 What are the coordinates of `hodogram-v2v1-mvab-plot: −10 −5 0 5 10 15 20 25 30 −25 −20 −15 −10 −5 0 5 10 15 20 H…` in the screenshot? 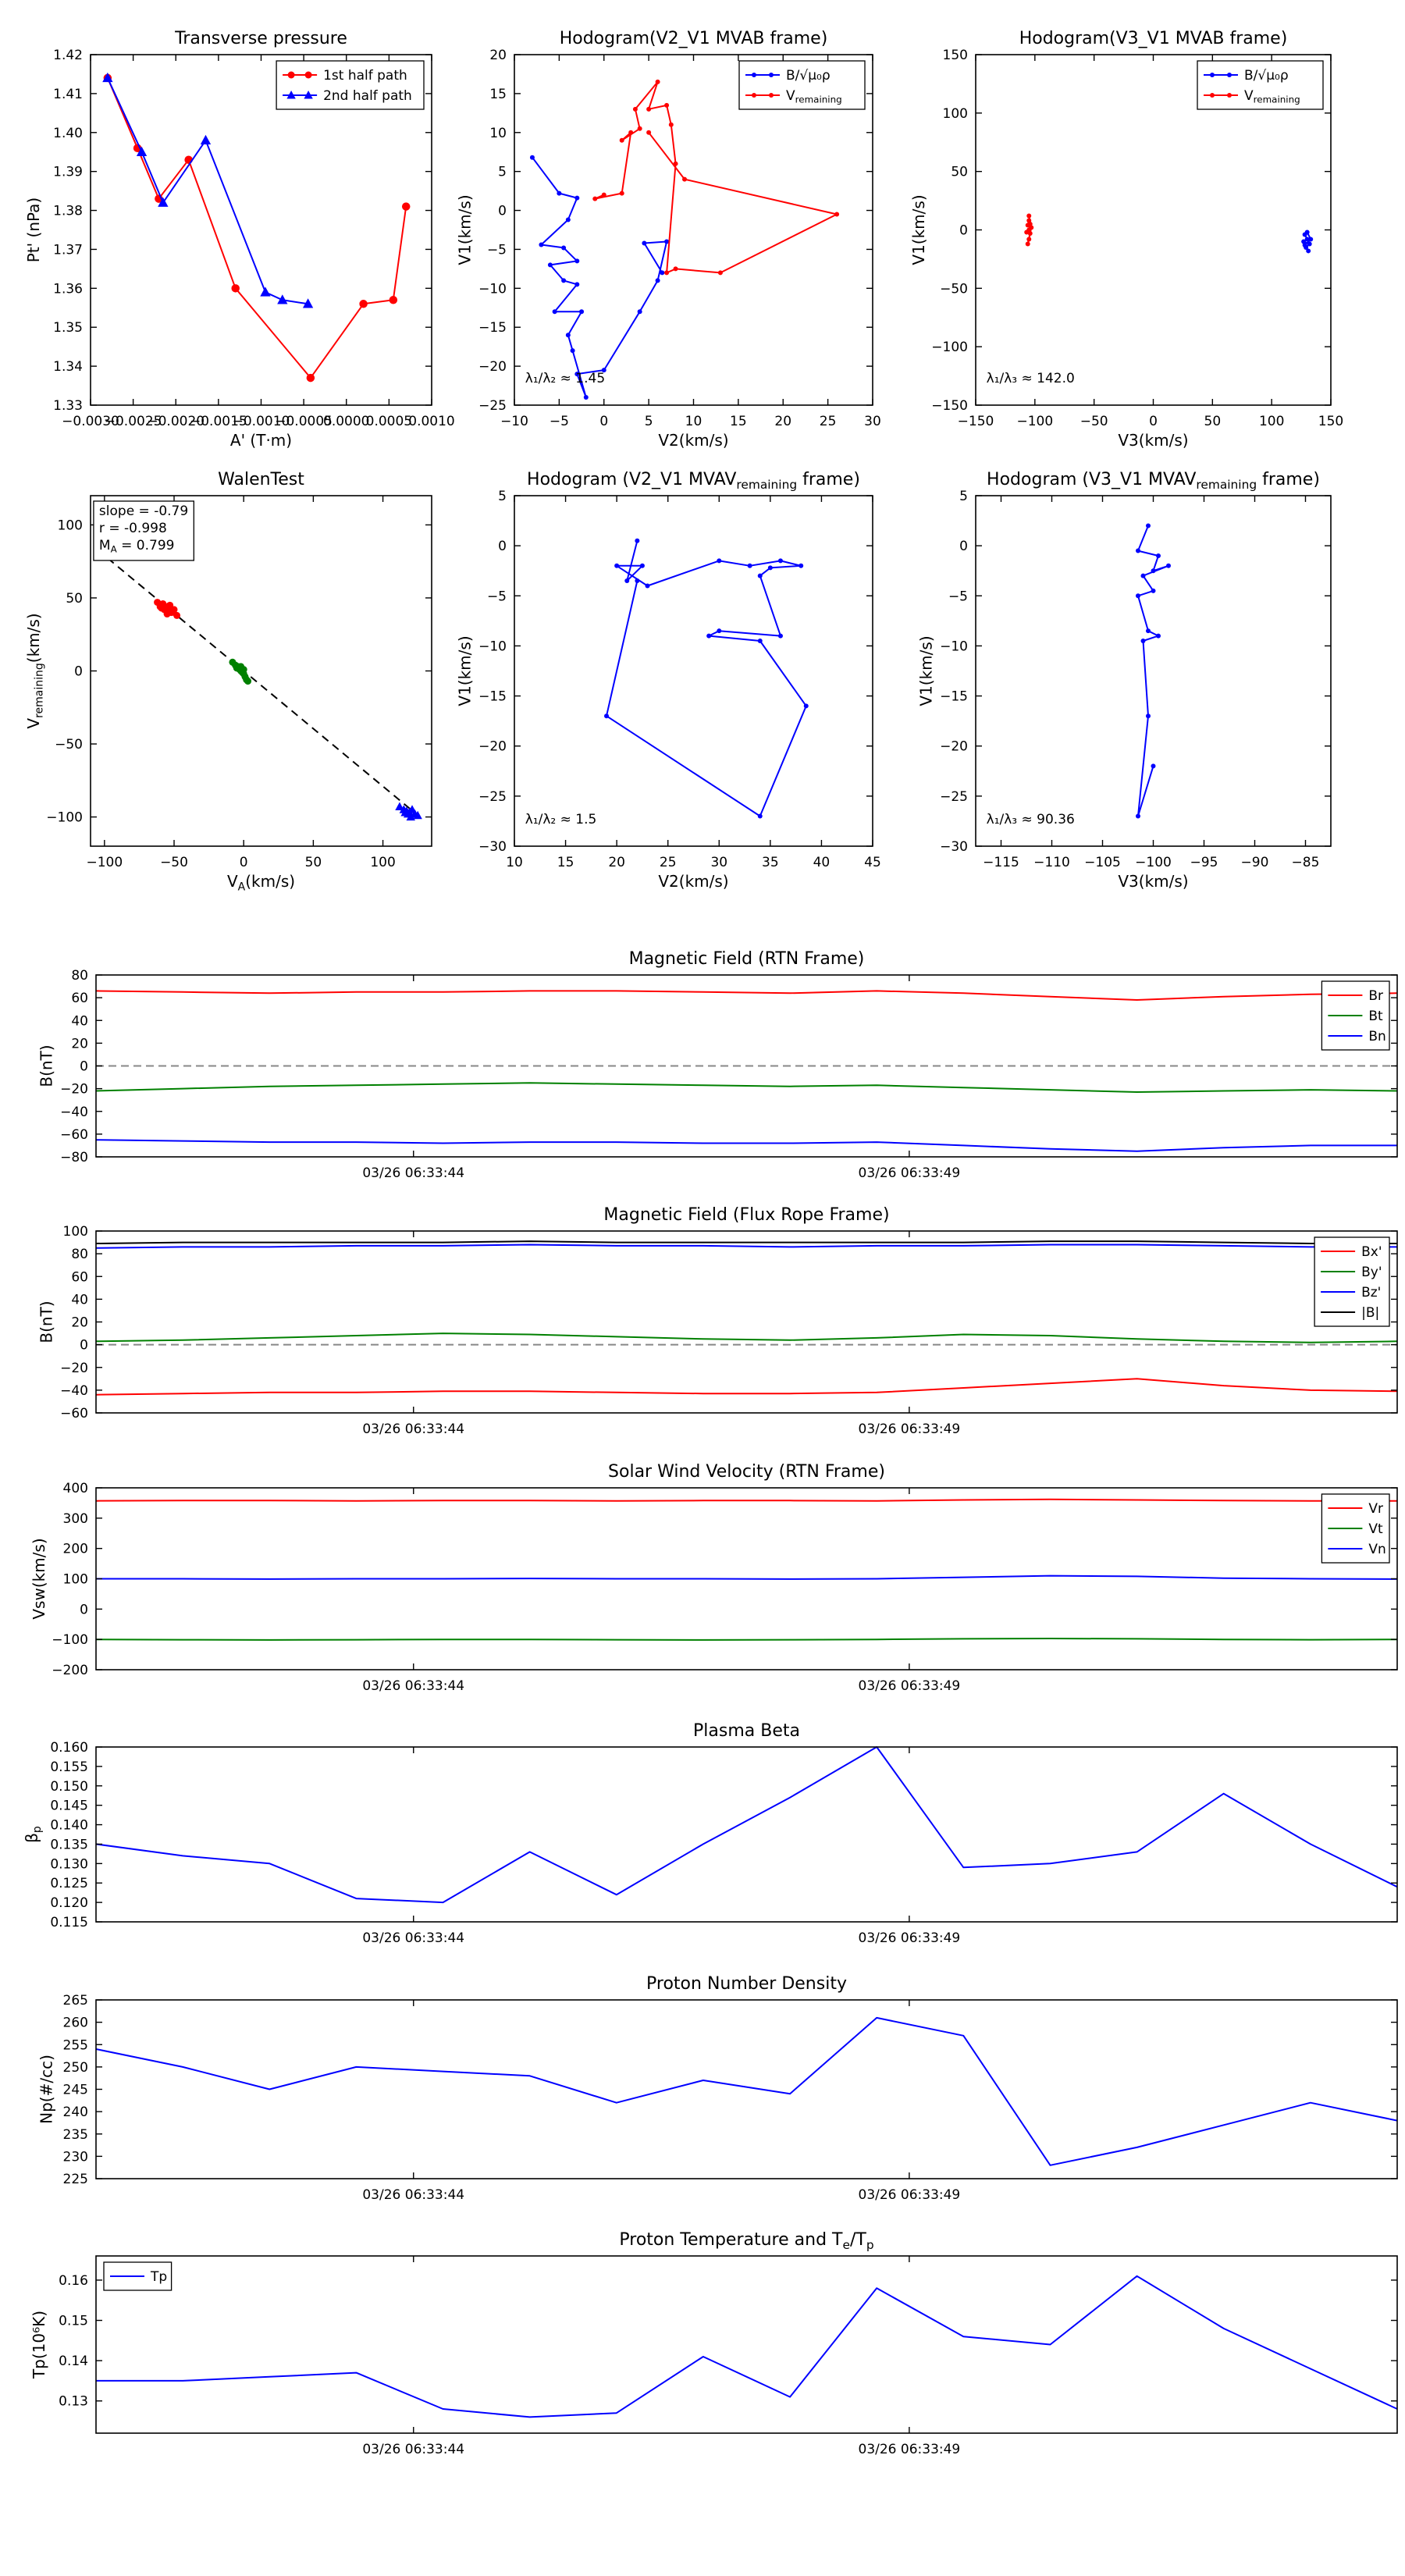 It's located at (669, 240).